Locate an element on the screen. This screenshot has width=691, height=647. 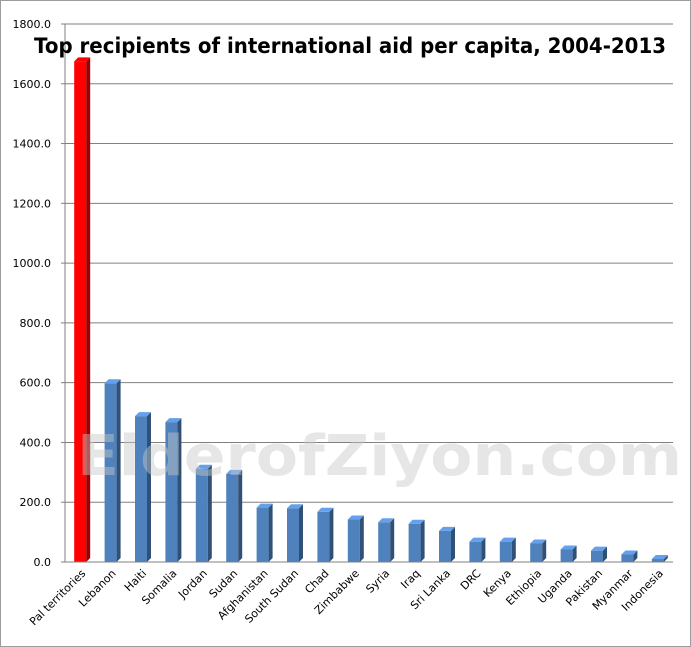
category-label: DRC is located at coordinates (471, 580).